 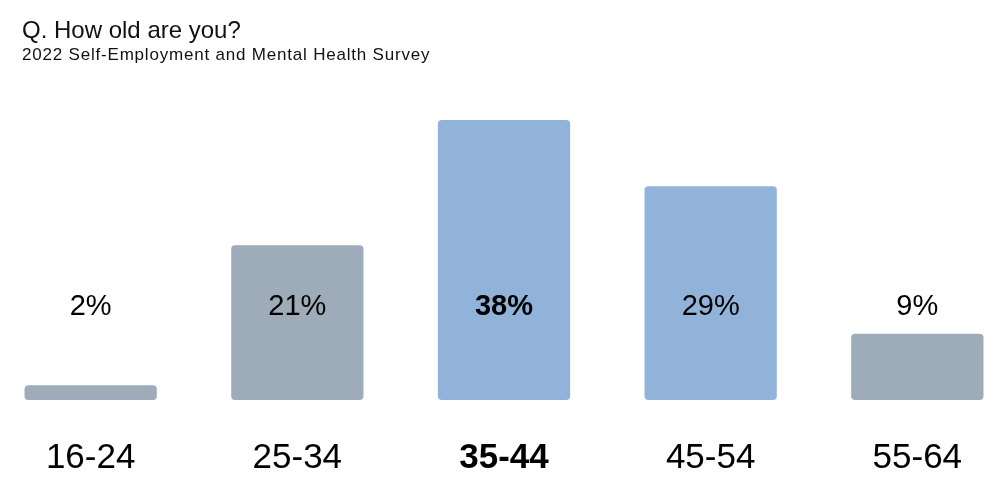 What do you see at coordinates (710, 455) in the screenshot?
I see `x-tick-label: 45-54` at bounding box center [710, 455].